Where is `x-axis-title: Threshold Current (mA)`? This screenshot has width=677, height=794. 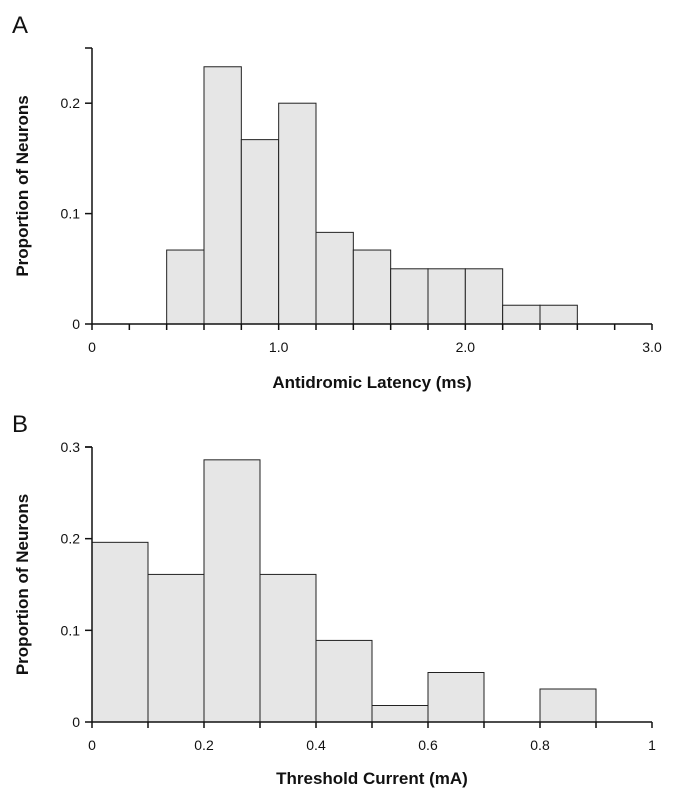
x-axis-title: Threshold Current (mA) is located at coordinates (372, 778).